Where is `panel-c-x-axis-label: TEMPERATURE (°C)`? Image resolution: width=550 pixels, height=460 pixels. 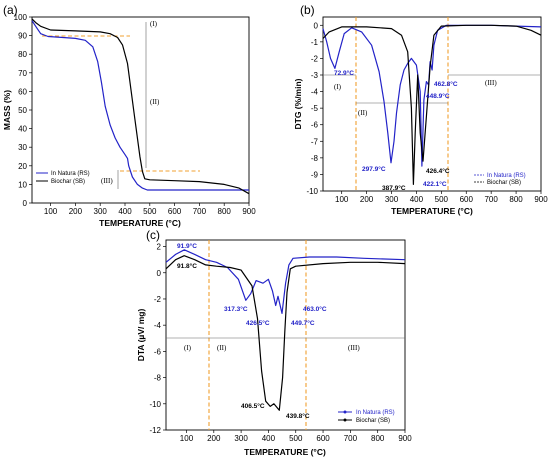
panel-c-x-axis-label: TEMPERATURE (°C) is located at coordinates (285, 452).